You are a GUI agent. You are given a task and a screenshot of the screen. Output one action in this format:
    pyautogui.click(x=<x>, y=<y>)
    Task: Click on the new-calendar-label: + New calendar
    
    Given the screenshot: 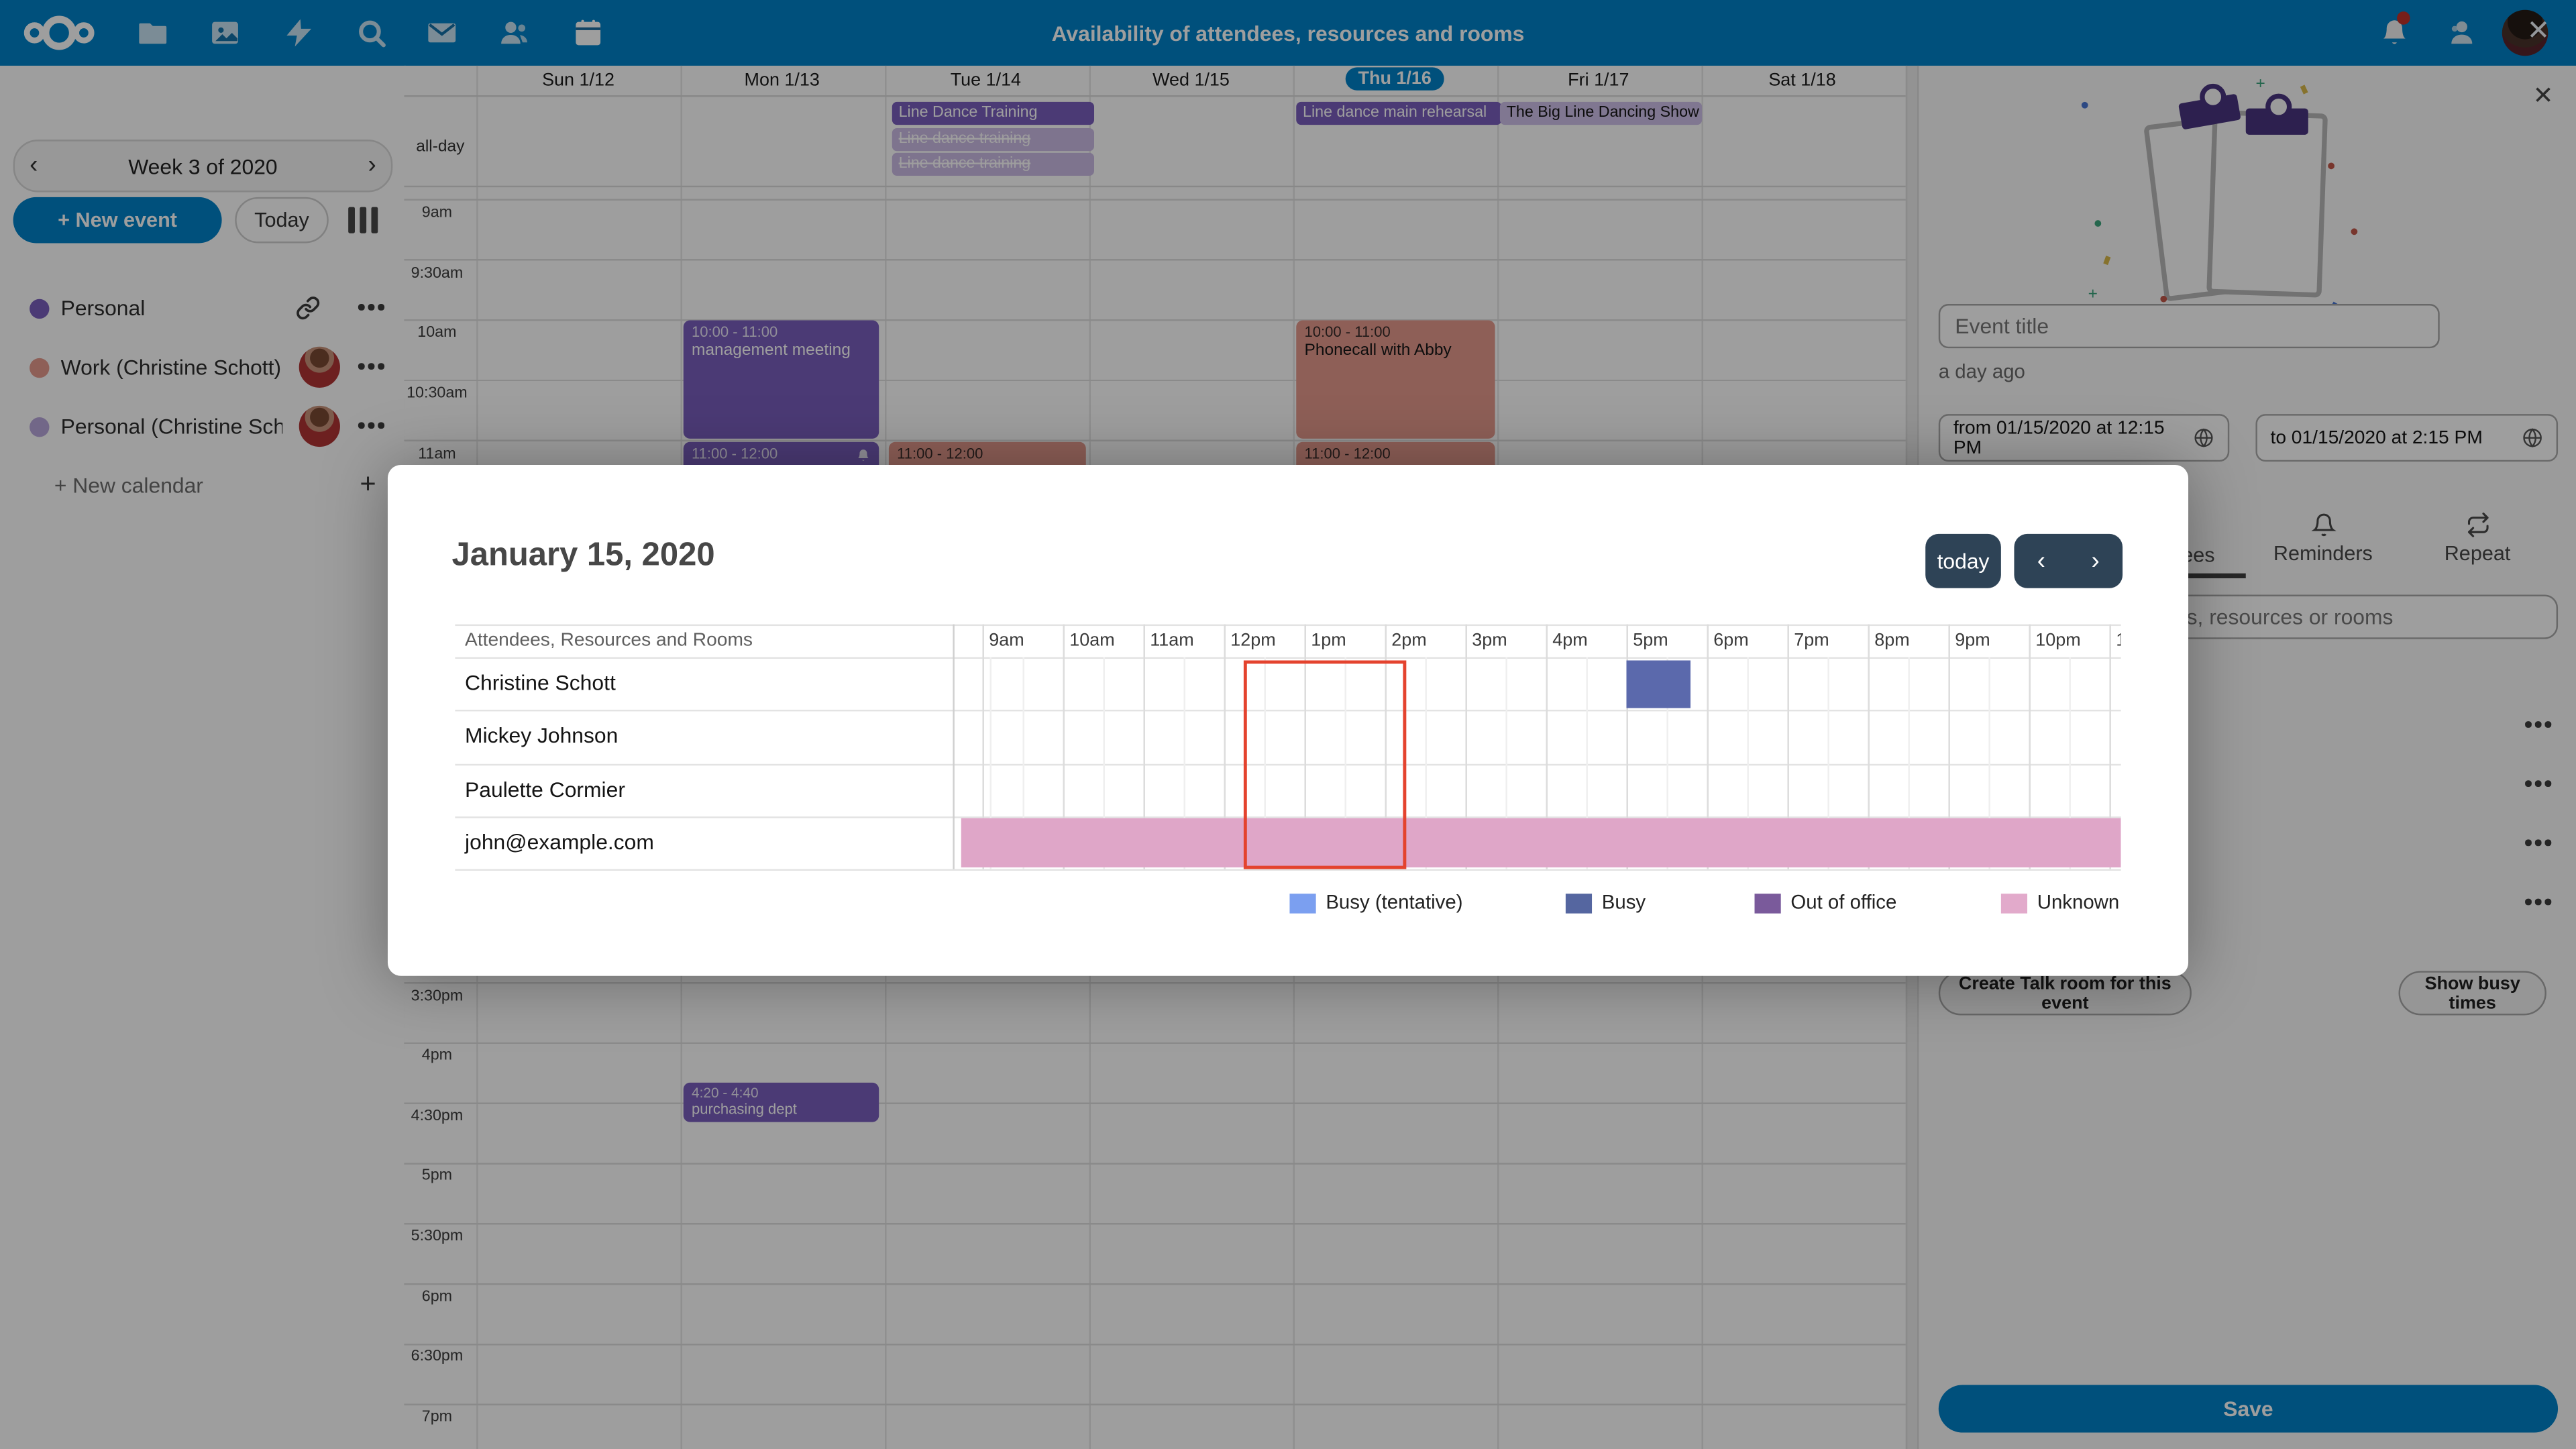 What is the action you would take?
    pyautogui.click(x=128, y=485)
    